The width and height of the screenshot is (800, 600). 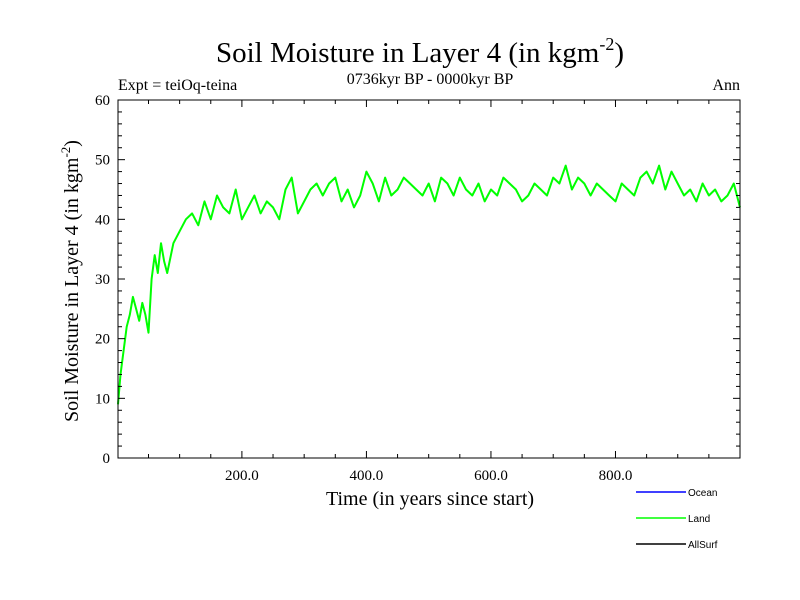 What do you see at coordinates (102, 280) in the screenshot?
I see `y-tick-label: 30` at bounding box center [102, 280].